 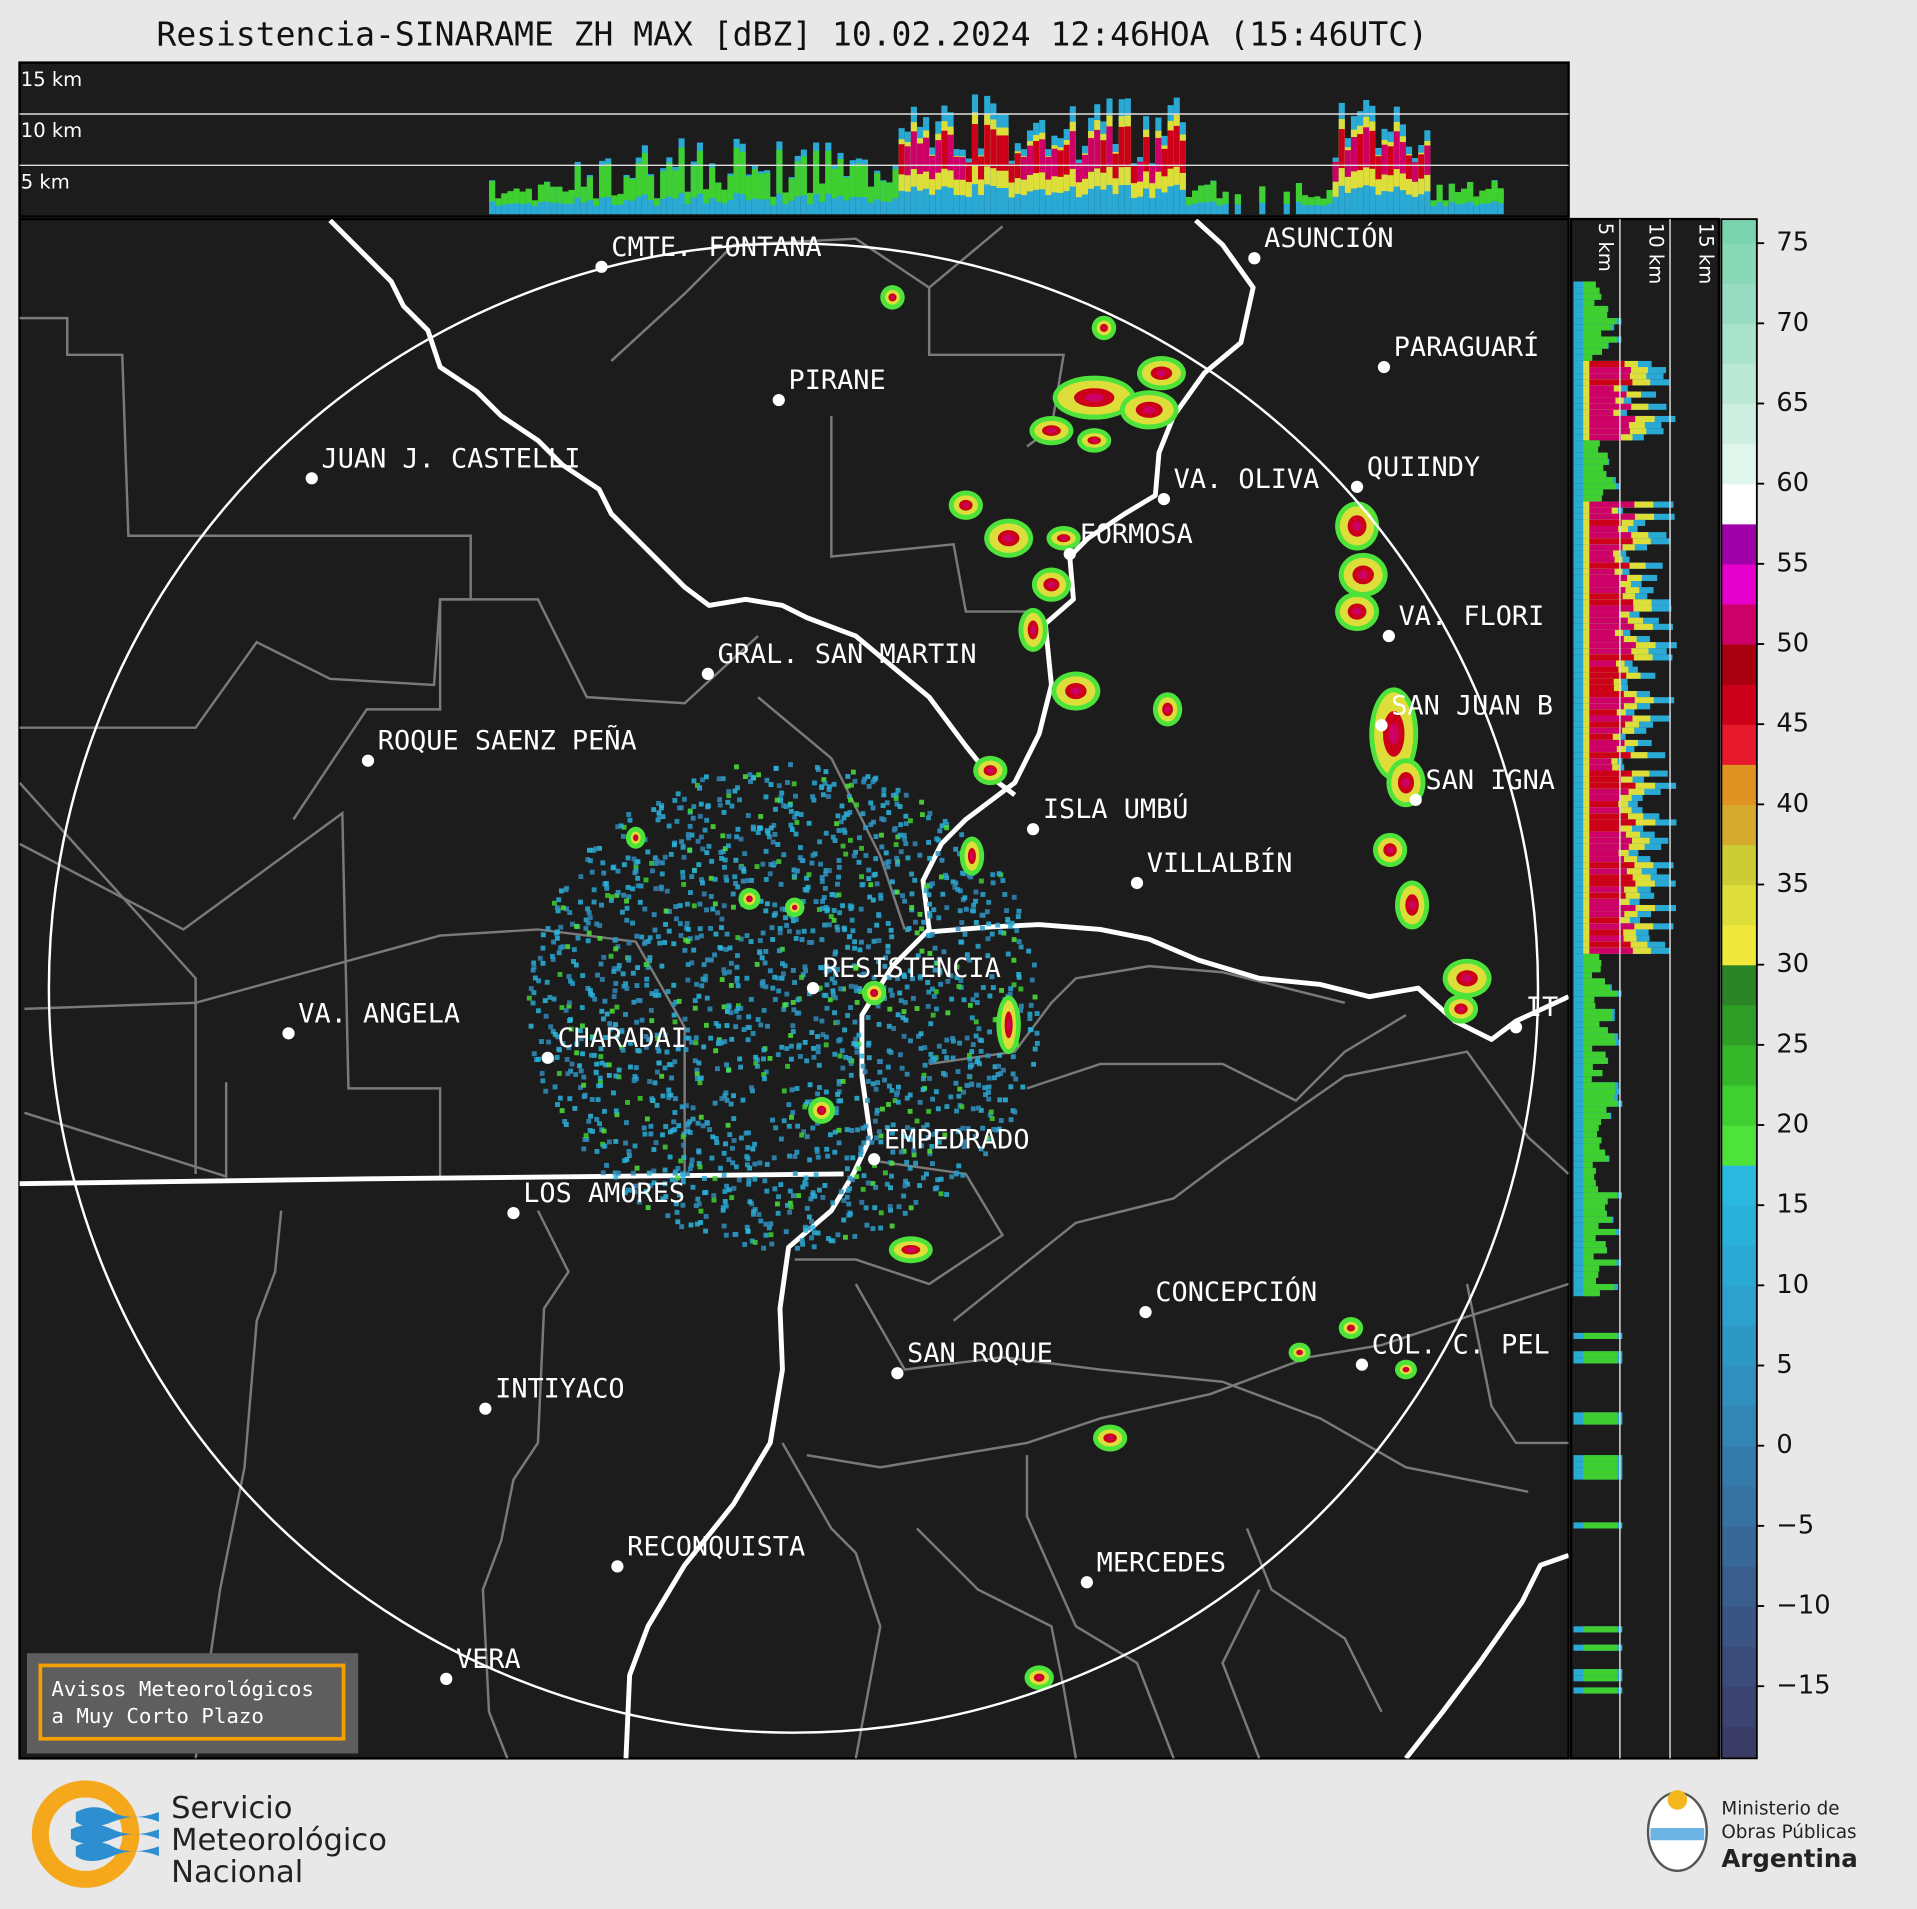 I want to click on city-label: VA. OLIVA, so click(x=1247, y=479).